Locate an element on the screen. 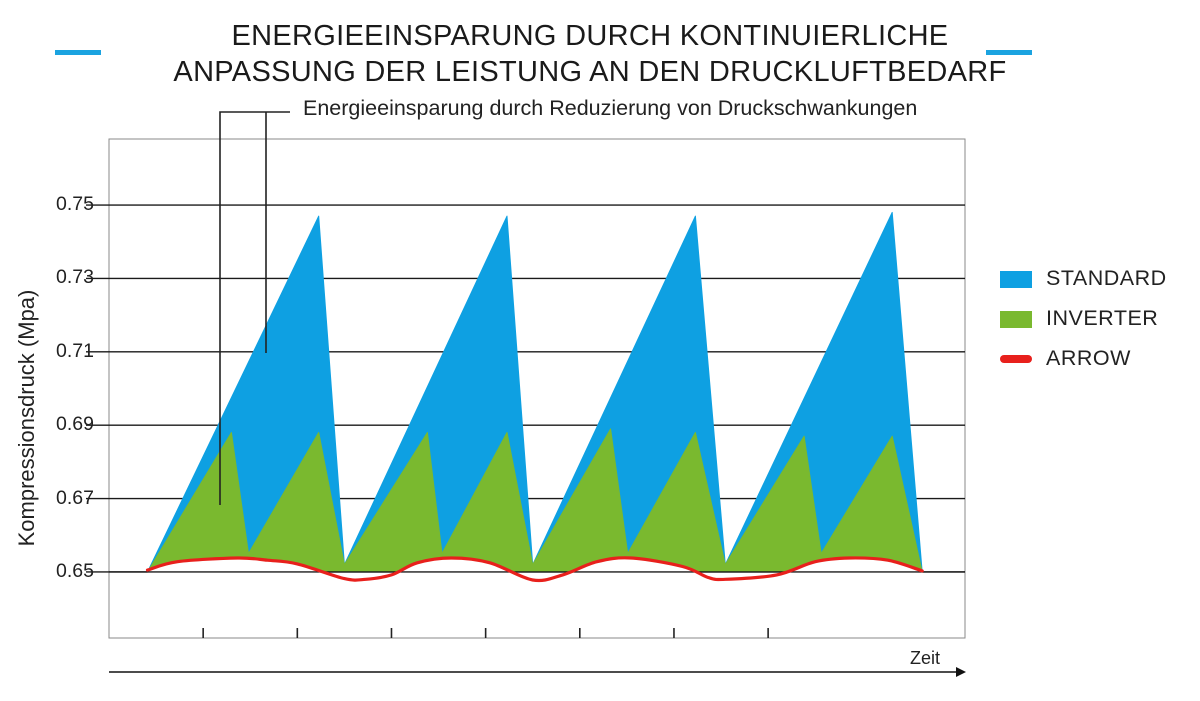 The height and width of the screenshot is (701, 1200). legend-swatch-arrow is located at coordinates (1016, 359).